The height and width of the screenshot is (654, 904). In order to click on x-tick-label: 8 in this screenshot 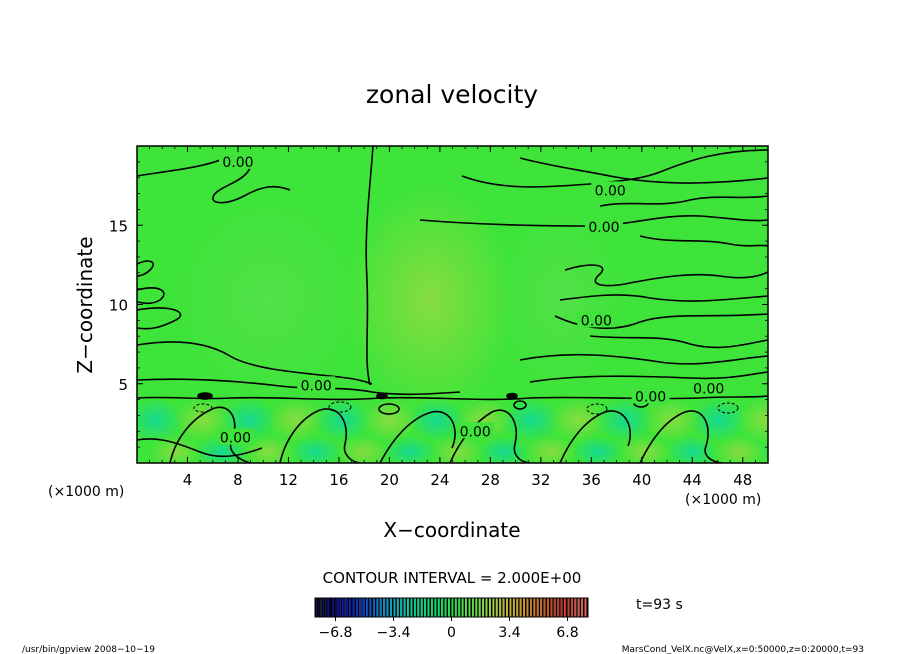, I will do `click(238, 480)`.